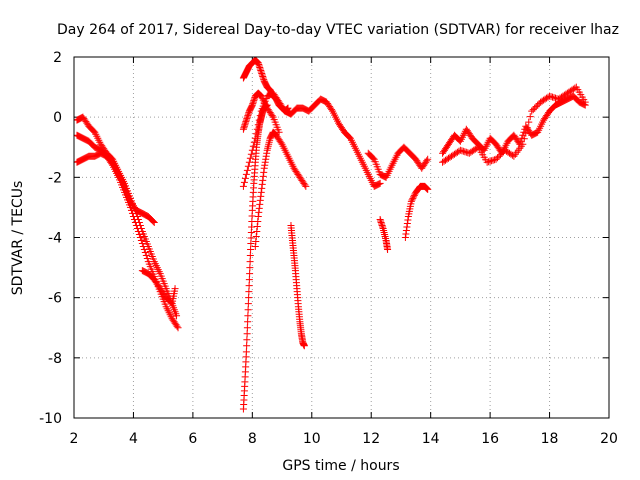  I want to click on series-arc-1-middle, so click(127, 231).